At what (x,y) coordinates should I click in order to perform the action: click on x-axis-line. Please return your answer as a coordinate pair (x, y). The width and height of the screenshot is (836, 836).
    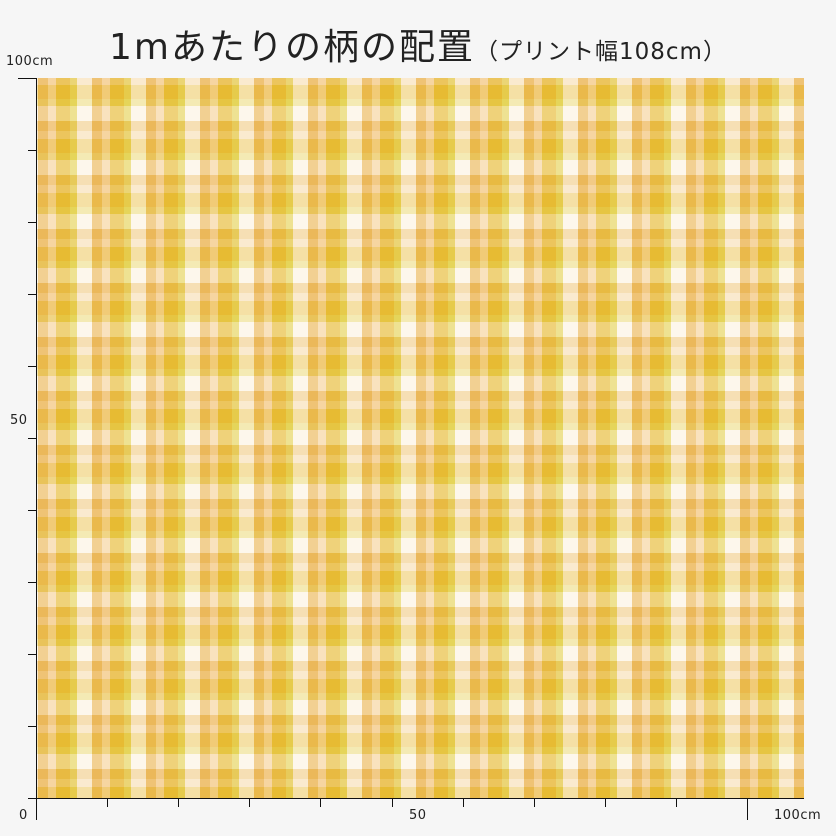
    Looking at the image, I should click on (420, 798).